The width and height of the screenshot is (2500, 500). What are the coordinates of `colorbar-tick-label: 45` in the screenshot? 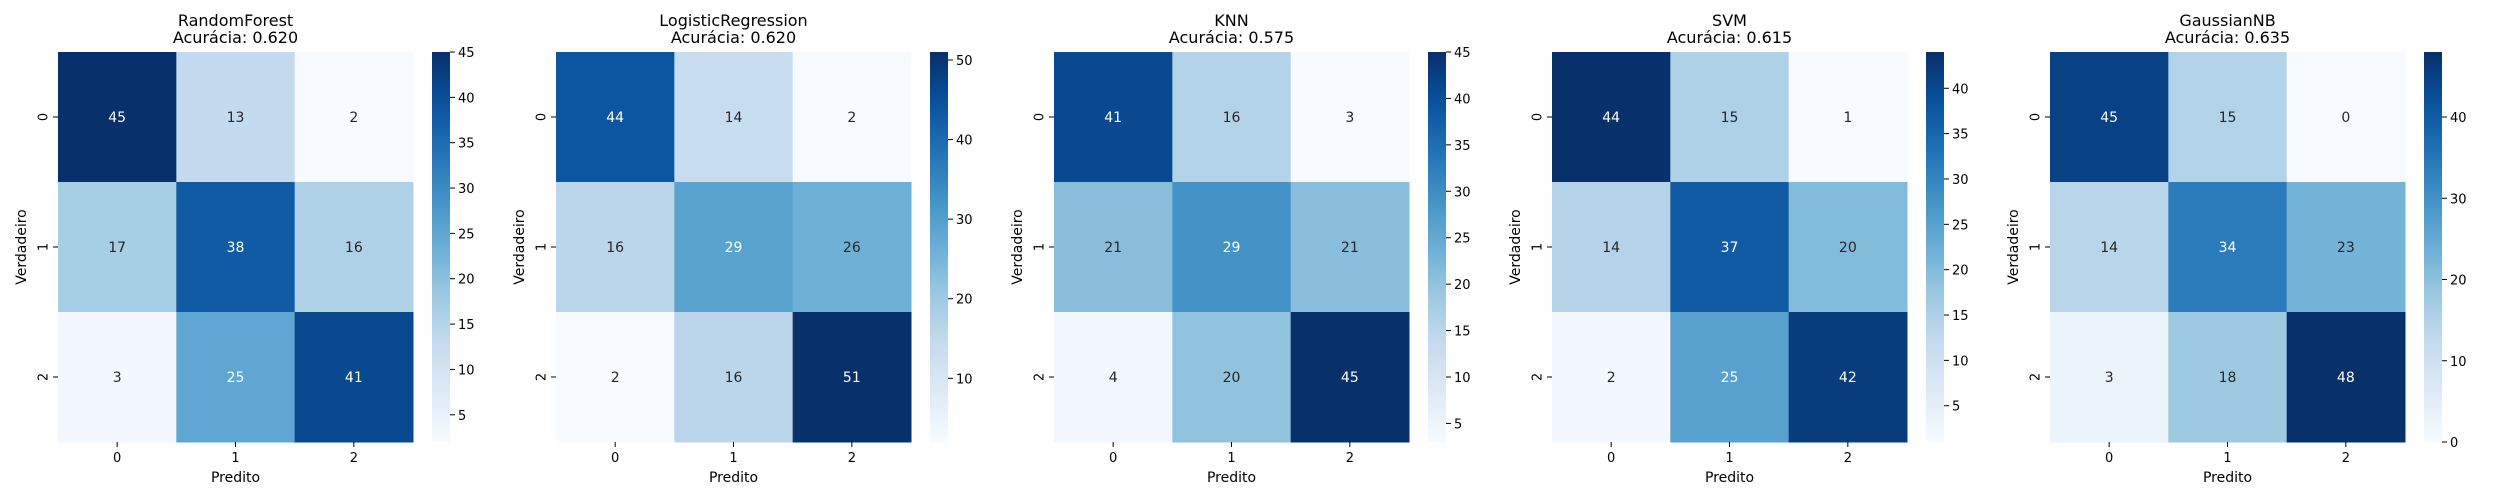 It's located at (466, 53).